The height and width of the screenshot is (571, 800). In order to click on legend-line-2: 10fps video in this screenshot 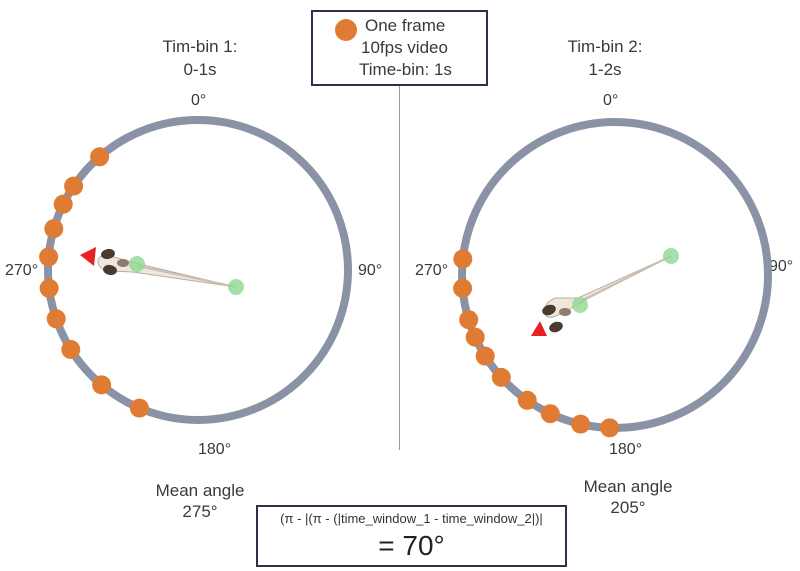, I will do `click(404, 47)`.